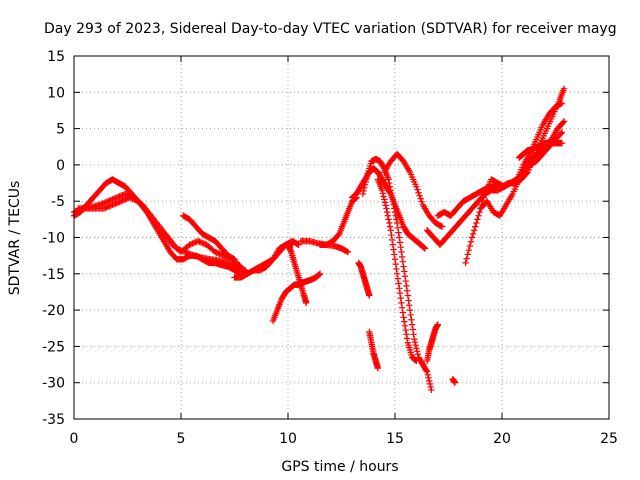 The image size is (640, 480). What do you see at coordinates (60, 130) in the screenshot?
I see `y-tick-label: 5` at bounding box center [60, 130].